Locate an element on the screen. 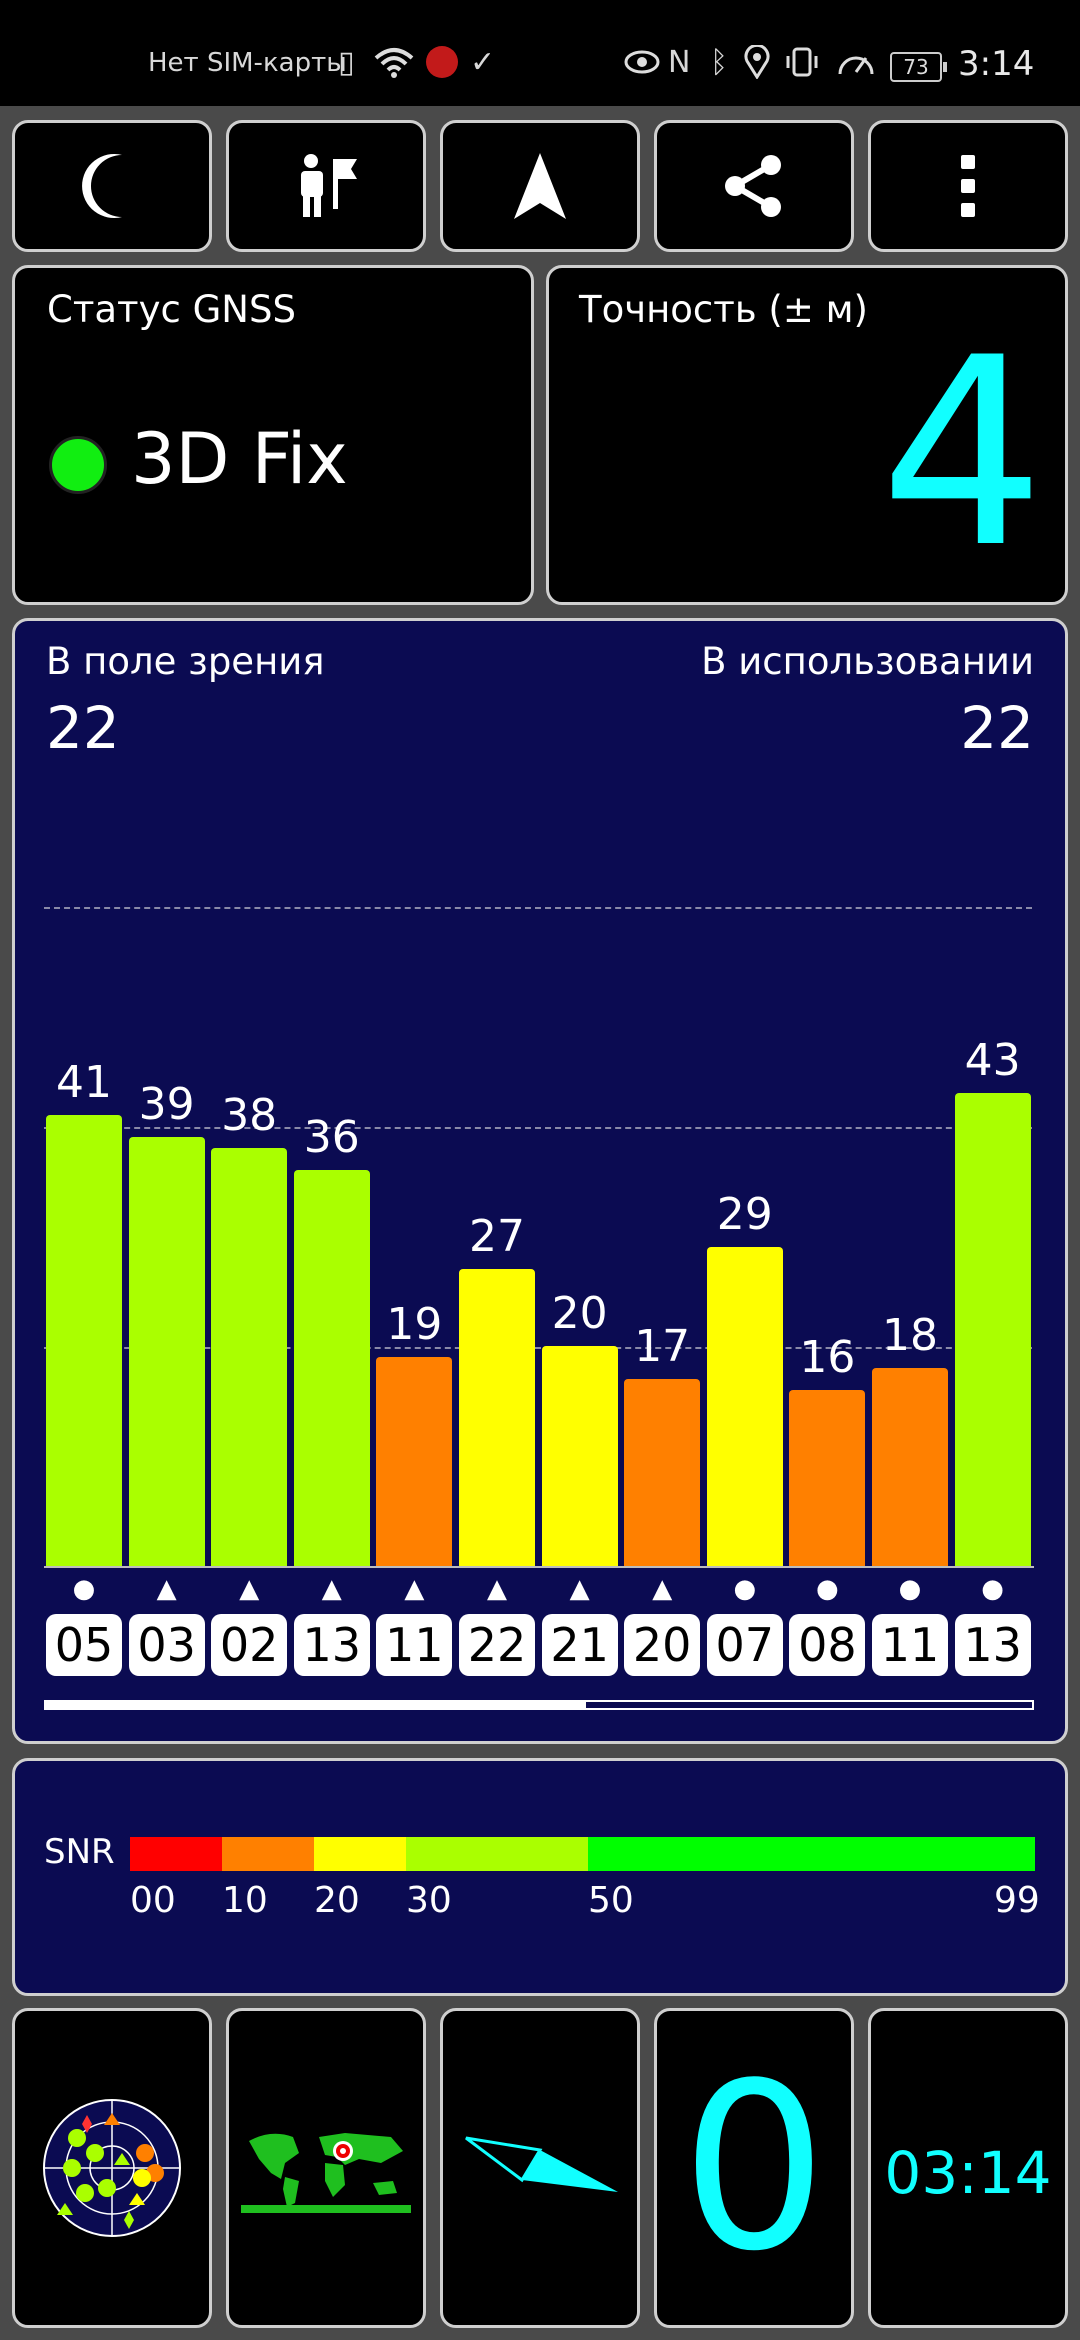 The width and height of the screenshot is (1080, 2340). check-flag-icon: ✓ is located at coordinates (483, 62).